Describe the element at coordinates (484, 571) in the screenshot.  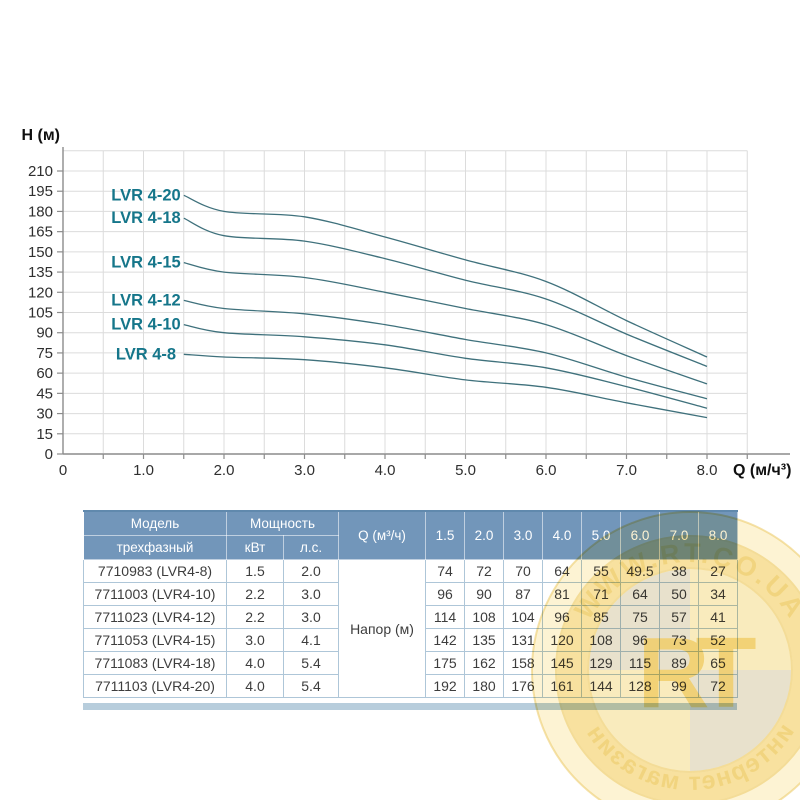
I see `head-value-cell-q2.0: 72` at that location.